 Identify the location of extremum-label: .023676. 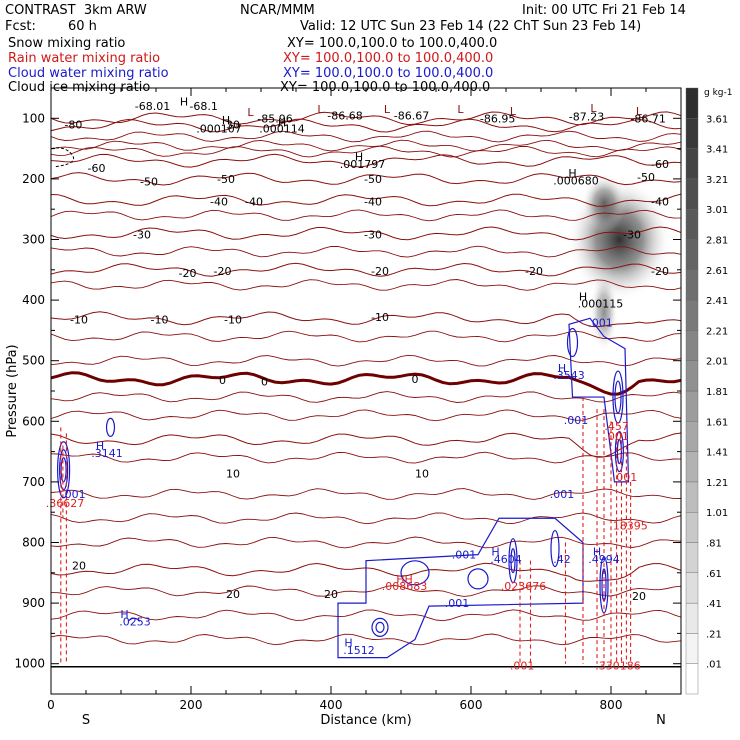
(524, 586).